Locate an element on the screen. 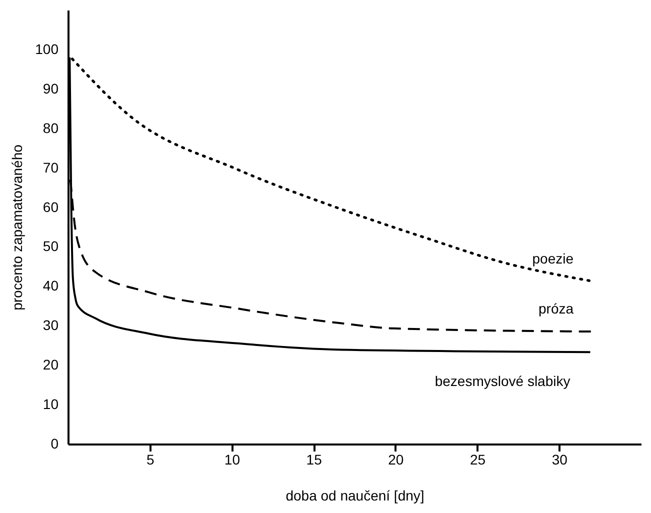  x-tick-label: 10 is located at coordinates (232, 460).